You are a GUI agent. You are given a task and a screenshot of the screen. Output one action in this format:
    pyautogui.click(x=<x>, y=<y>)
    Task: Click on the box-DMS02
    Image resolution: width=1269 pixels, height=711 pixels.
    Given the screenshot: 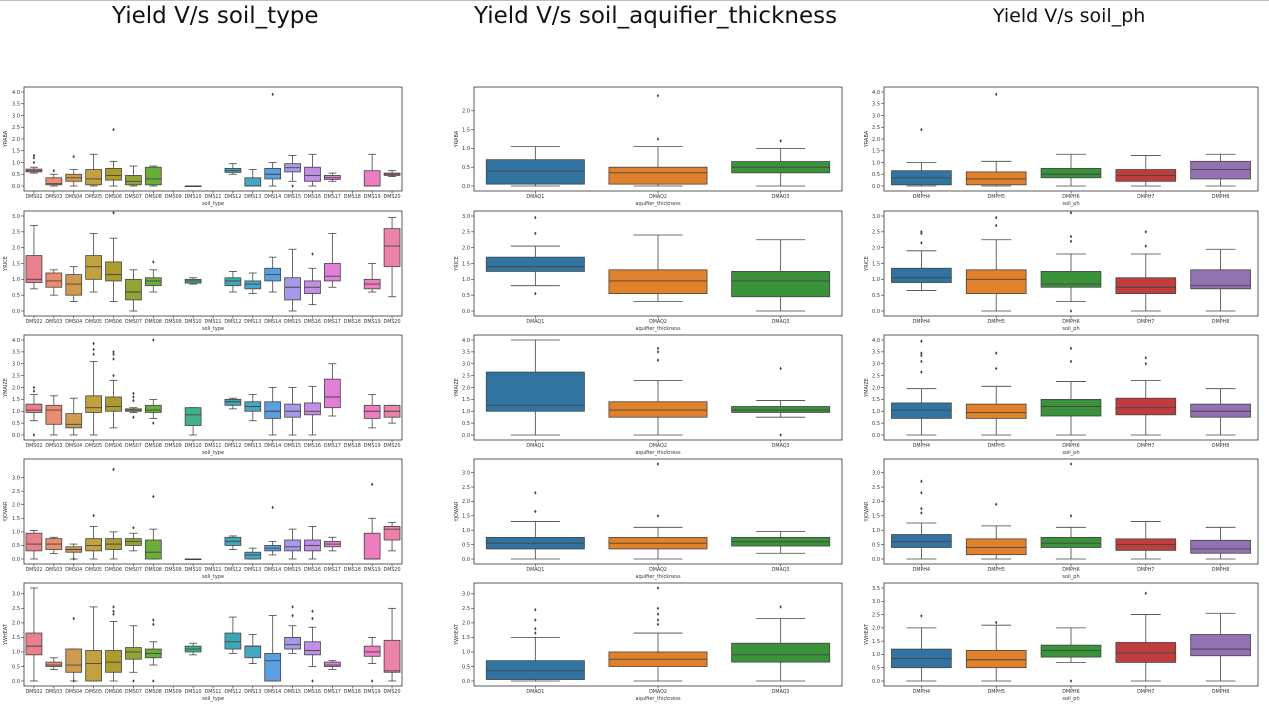 What is the action you would take?
    pyautogui.click(x=34, y=411)
    